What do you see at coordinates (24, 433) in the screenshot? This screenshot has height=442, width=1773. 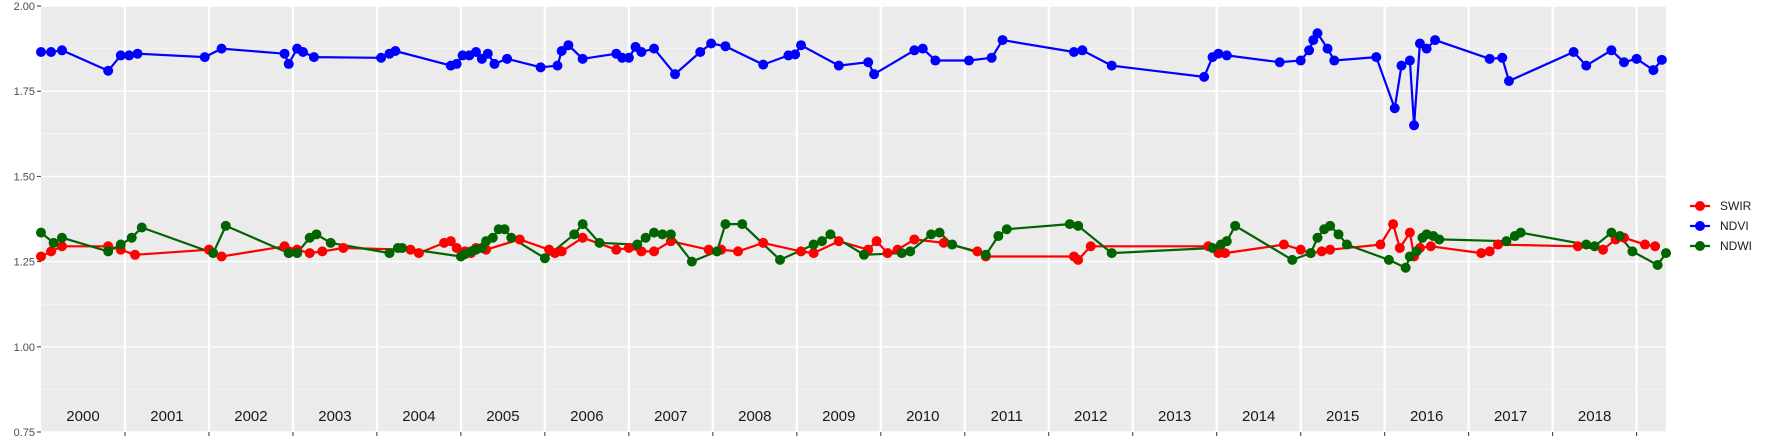 I see `y-tick-label: 0.75` at bounding box center [24, 433].